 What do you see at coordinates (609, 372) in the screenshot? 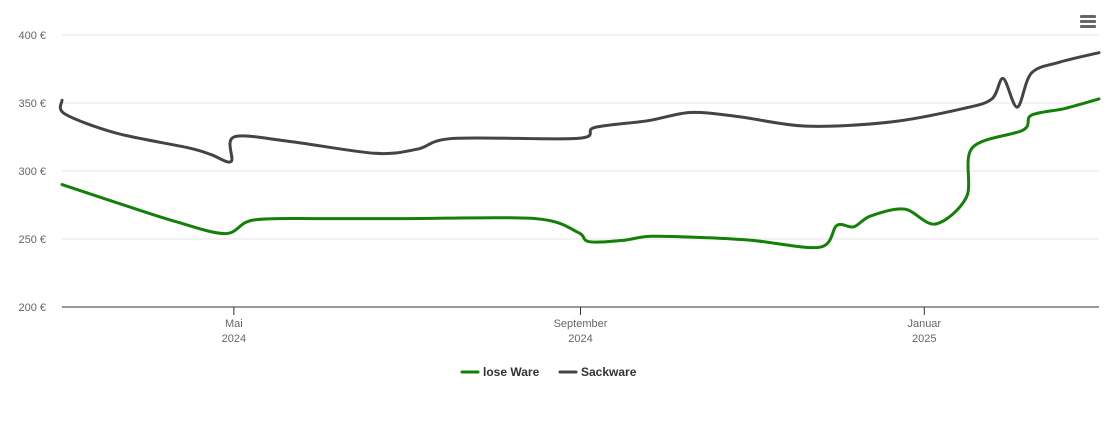
I see `legend-item-label: Sackware` at bounding box center [609, 372].